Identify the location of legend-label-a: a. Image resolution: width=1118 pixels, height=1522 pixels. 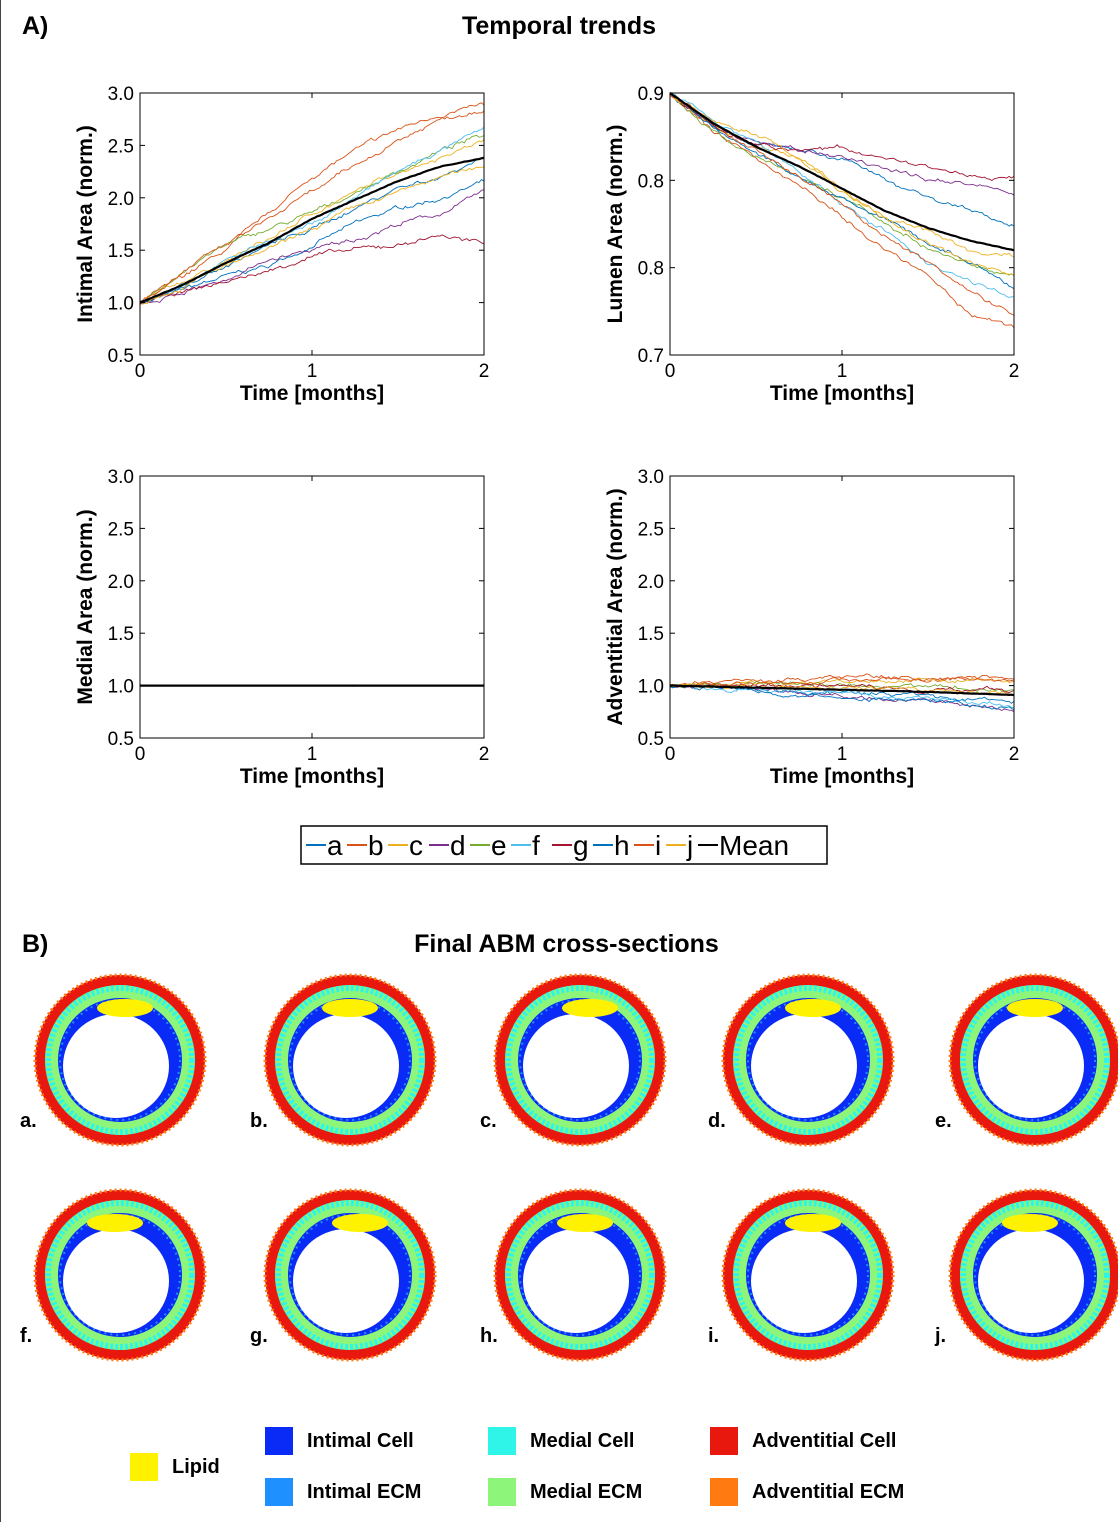
(335, 845).